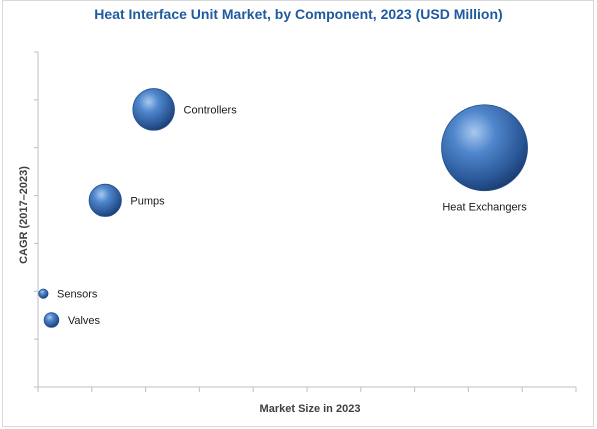  I want to click on bubble-heat-exchangers, so click(484, 148).